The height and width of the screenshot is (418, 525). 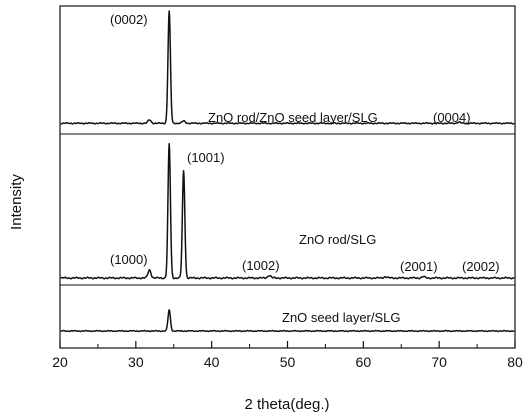 I want to click on annotation-4: (1001), so click(x=206, y=157).